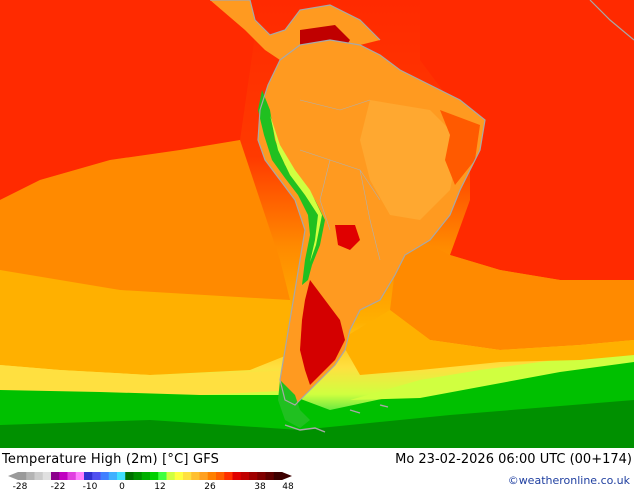 The image size is (634, 490). I want to click on legend-tick-label: -28, so click(20, 486).